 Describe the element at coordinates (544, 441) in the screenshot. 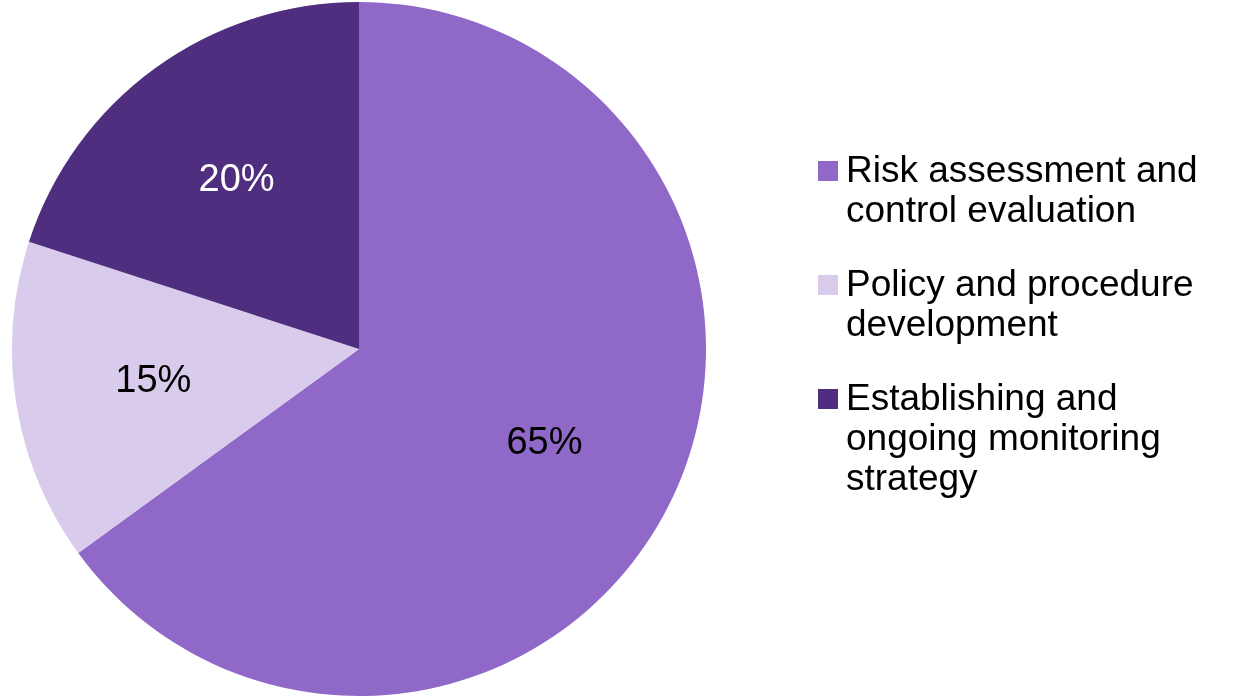

I see `data-label: 65%` at that location.